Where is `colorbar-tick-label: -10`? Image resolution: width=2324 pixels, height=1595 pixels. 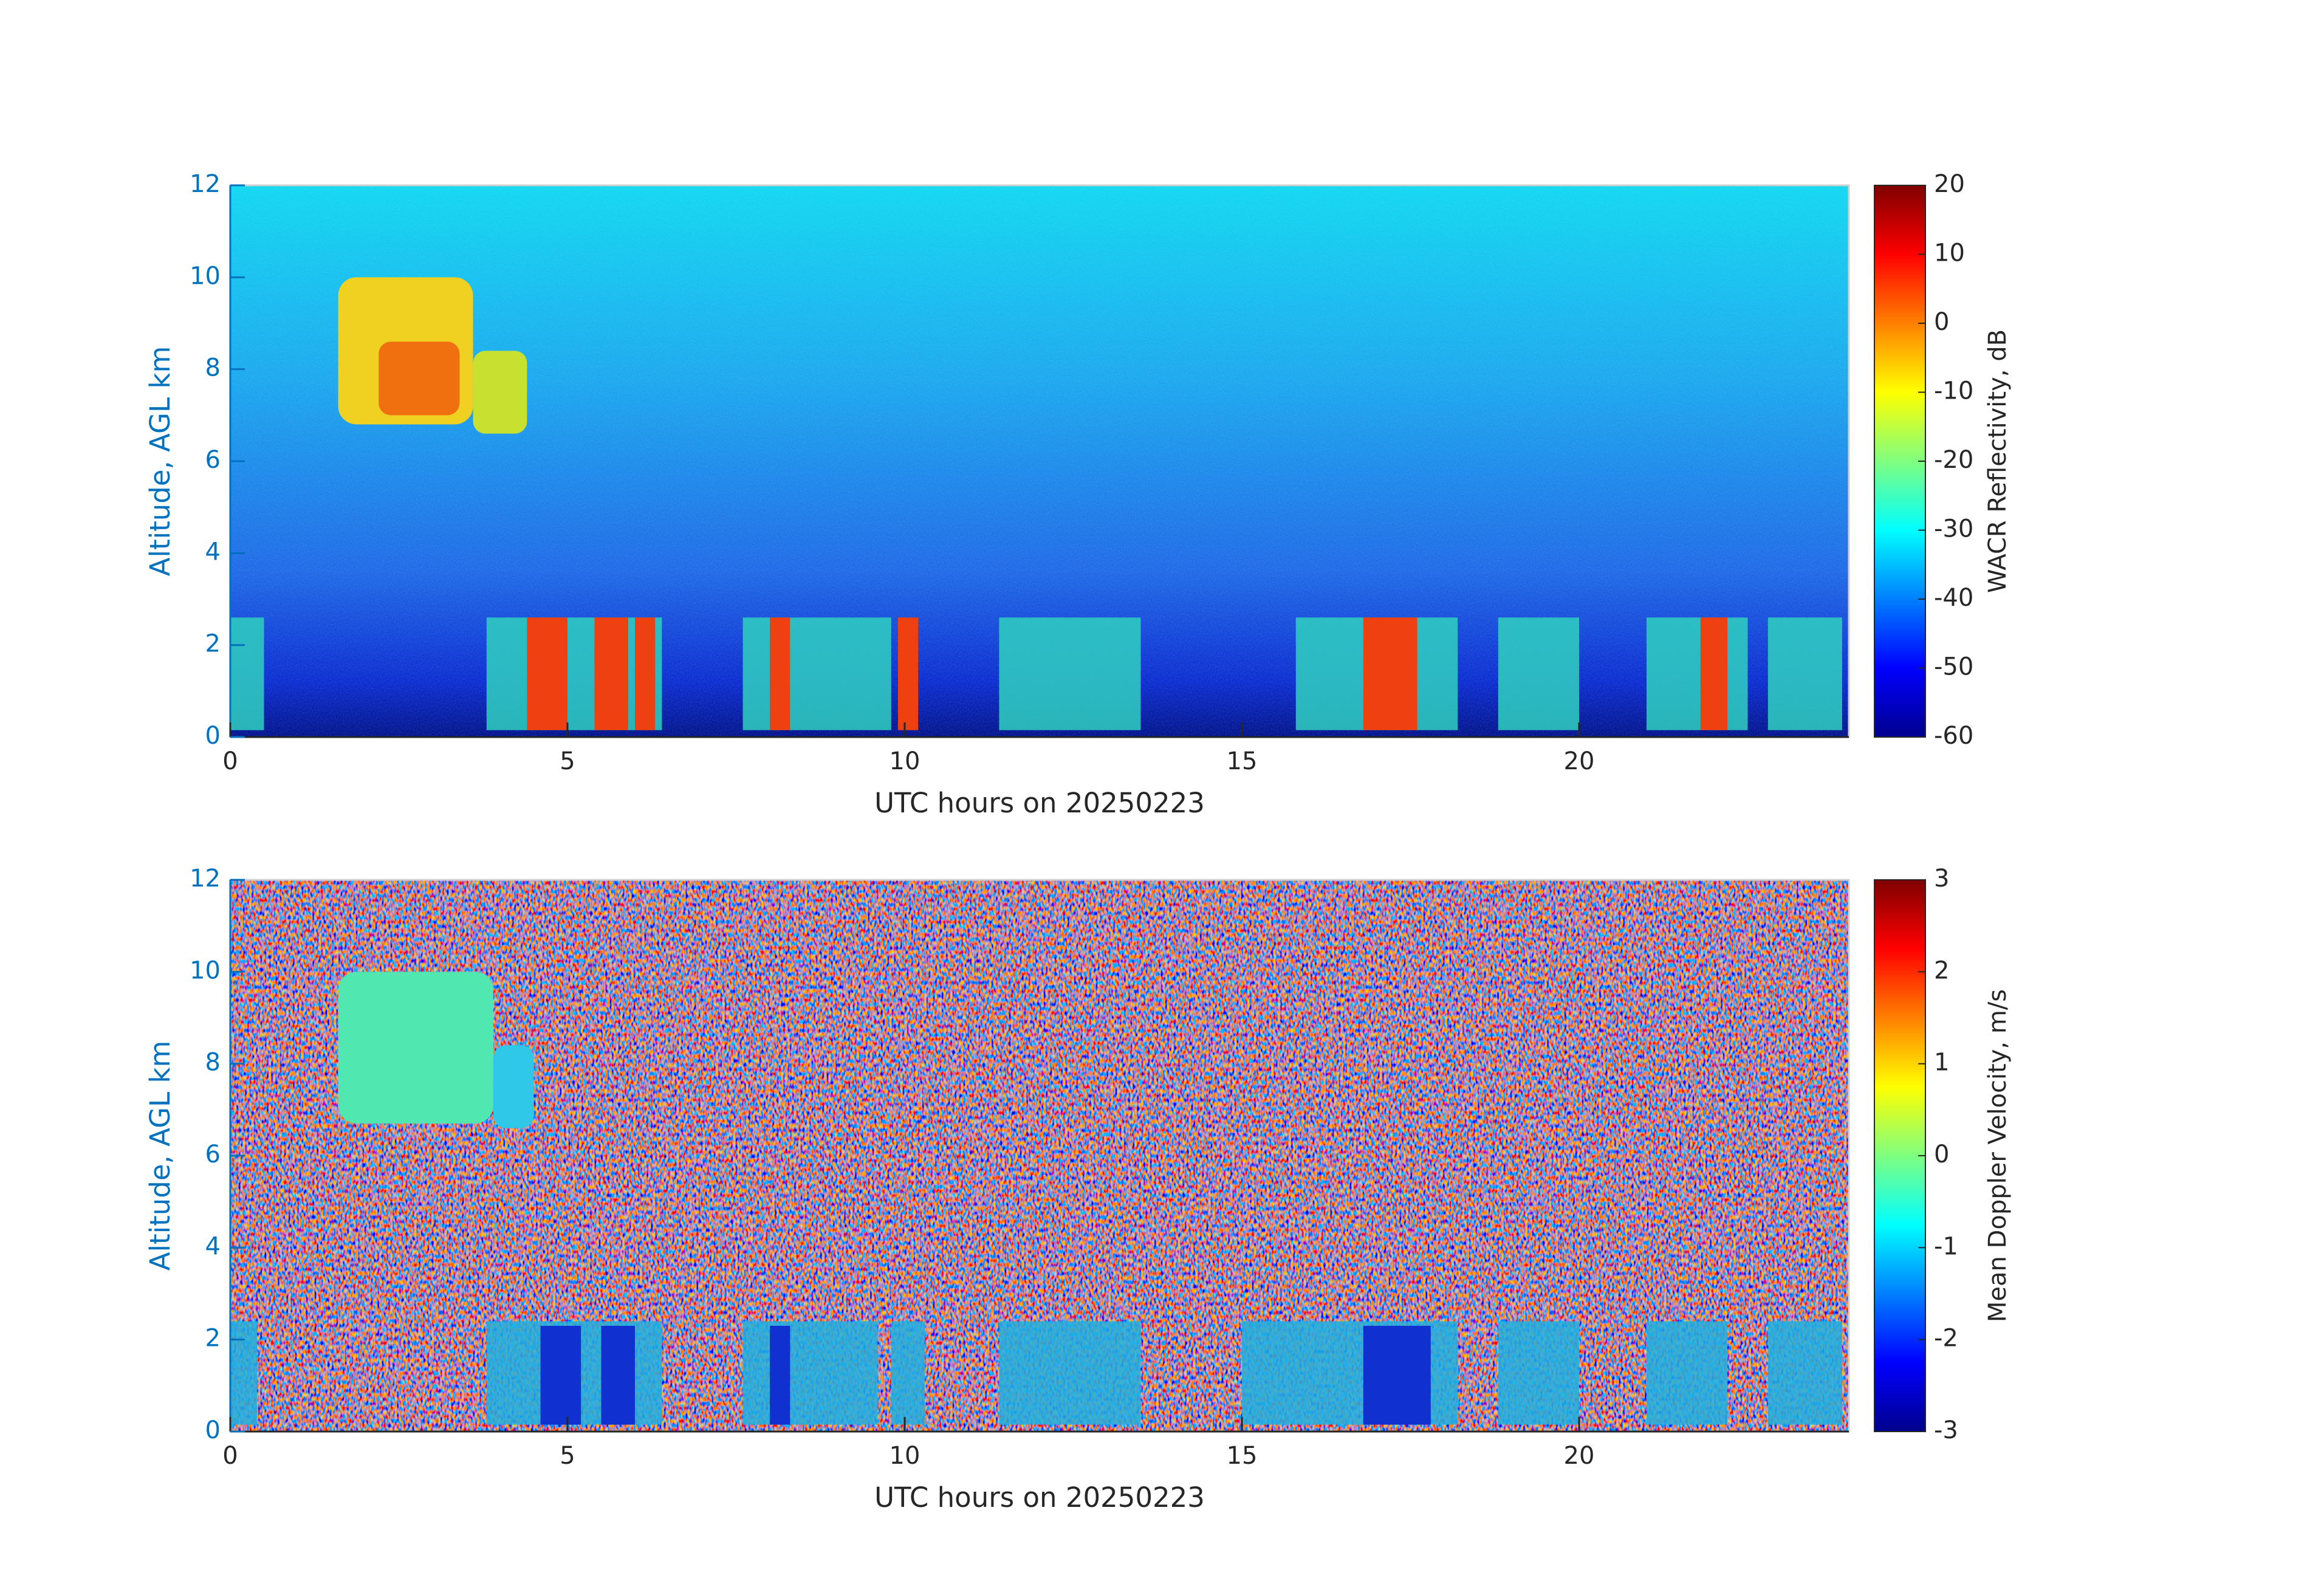
colorbar-tick-label: -10 is located at coordinates (1953, 391).